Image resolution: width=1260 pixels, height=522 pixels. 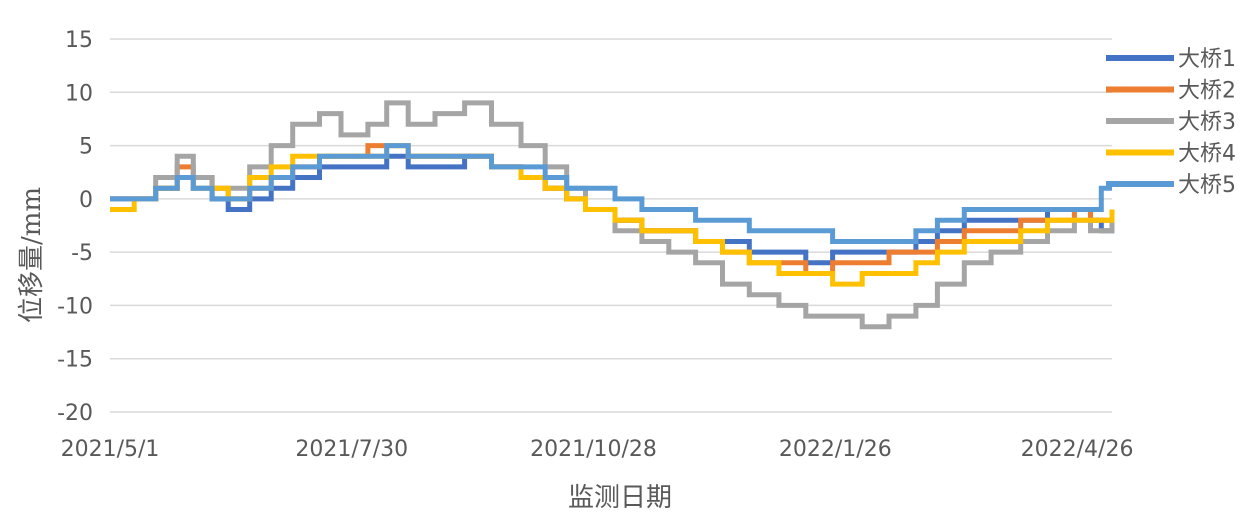 I want to click on y-tick-label: -15, so click(x=75, y=360).